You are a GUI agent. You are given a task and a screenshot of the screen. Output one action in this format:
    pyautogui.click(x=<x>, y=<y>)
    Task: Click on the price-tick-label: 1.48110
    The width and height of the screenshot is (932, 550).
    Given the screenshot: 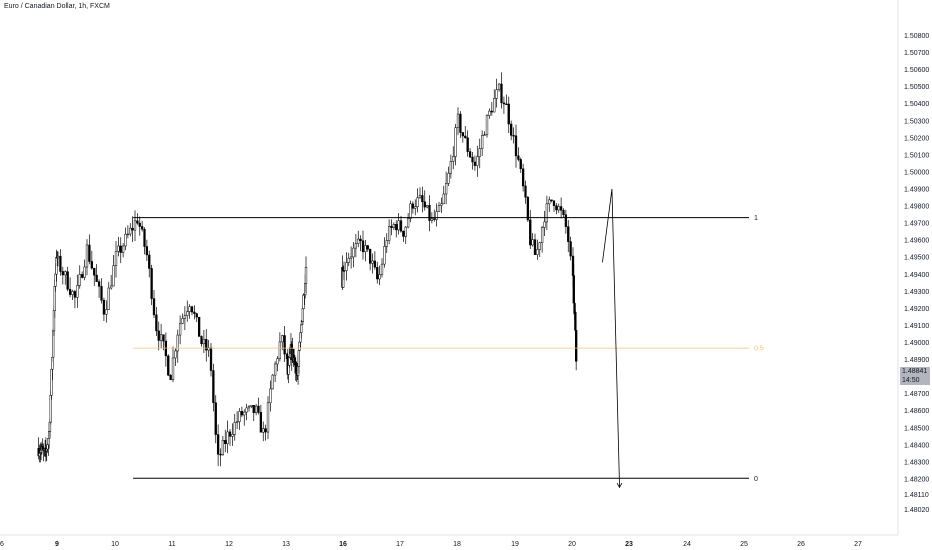 What is the action you would take?
    pyautogui.click(x=916, y=495)
    